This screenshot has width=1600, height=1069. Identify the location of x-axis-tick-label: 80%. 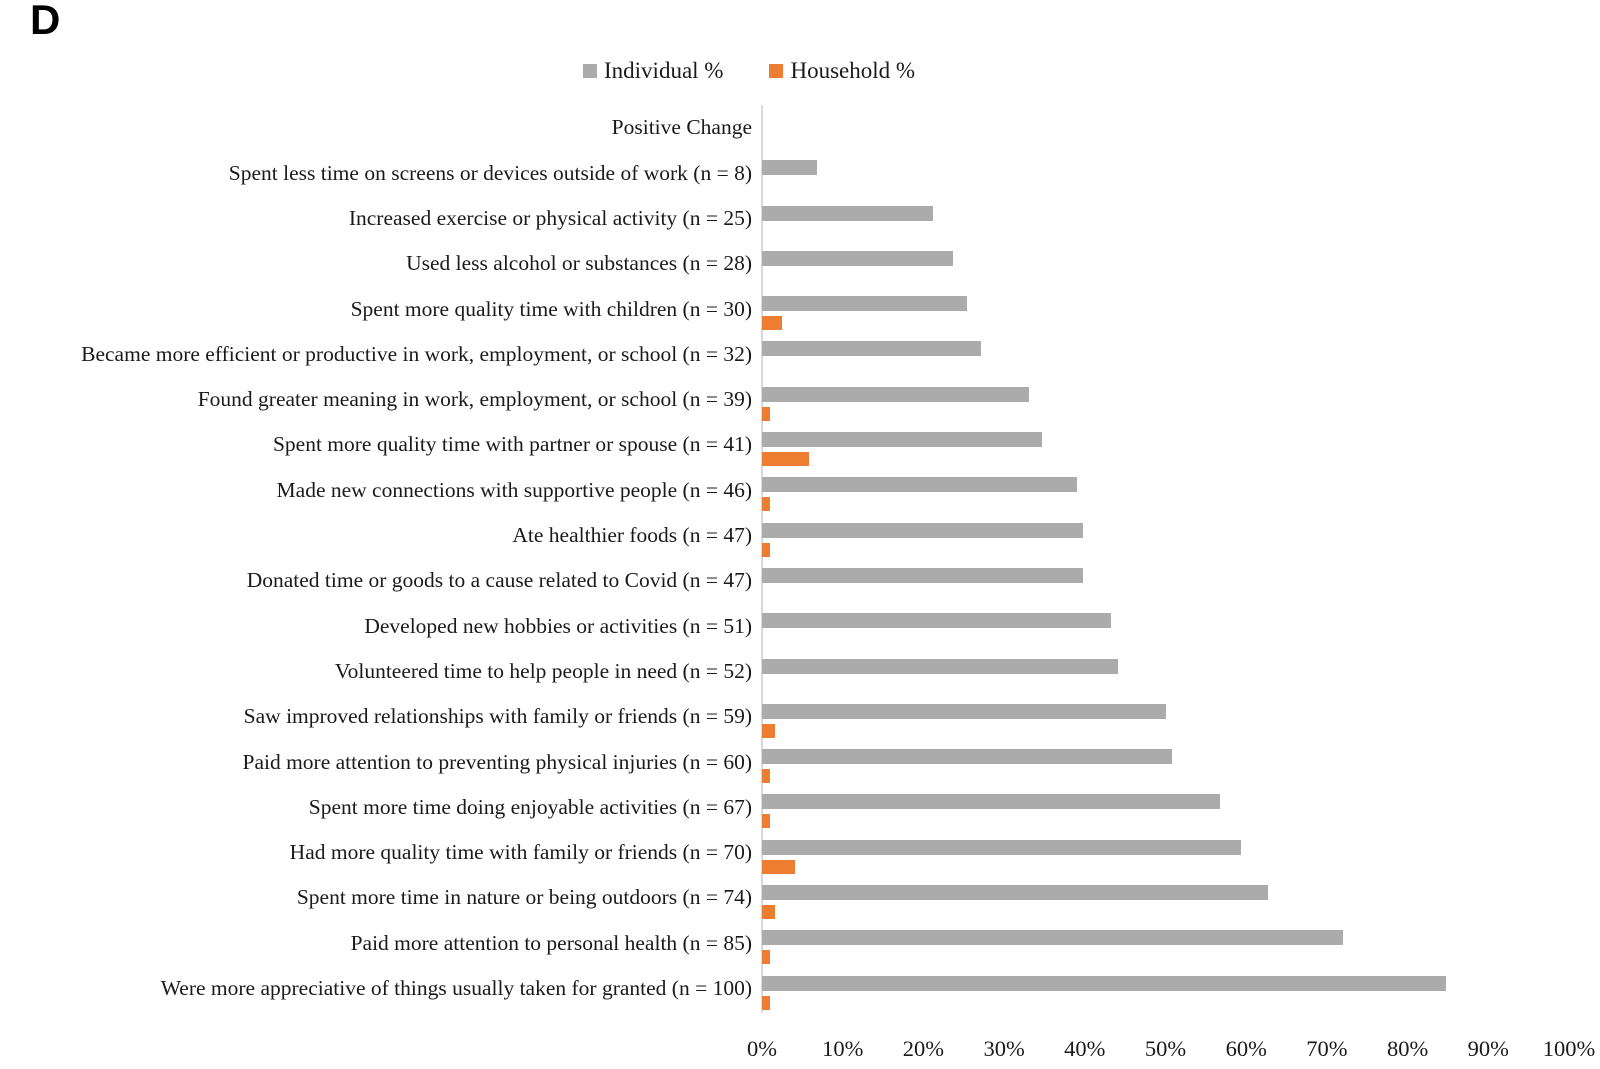
(1407, 1048).